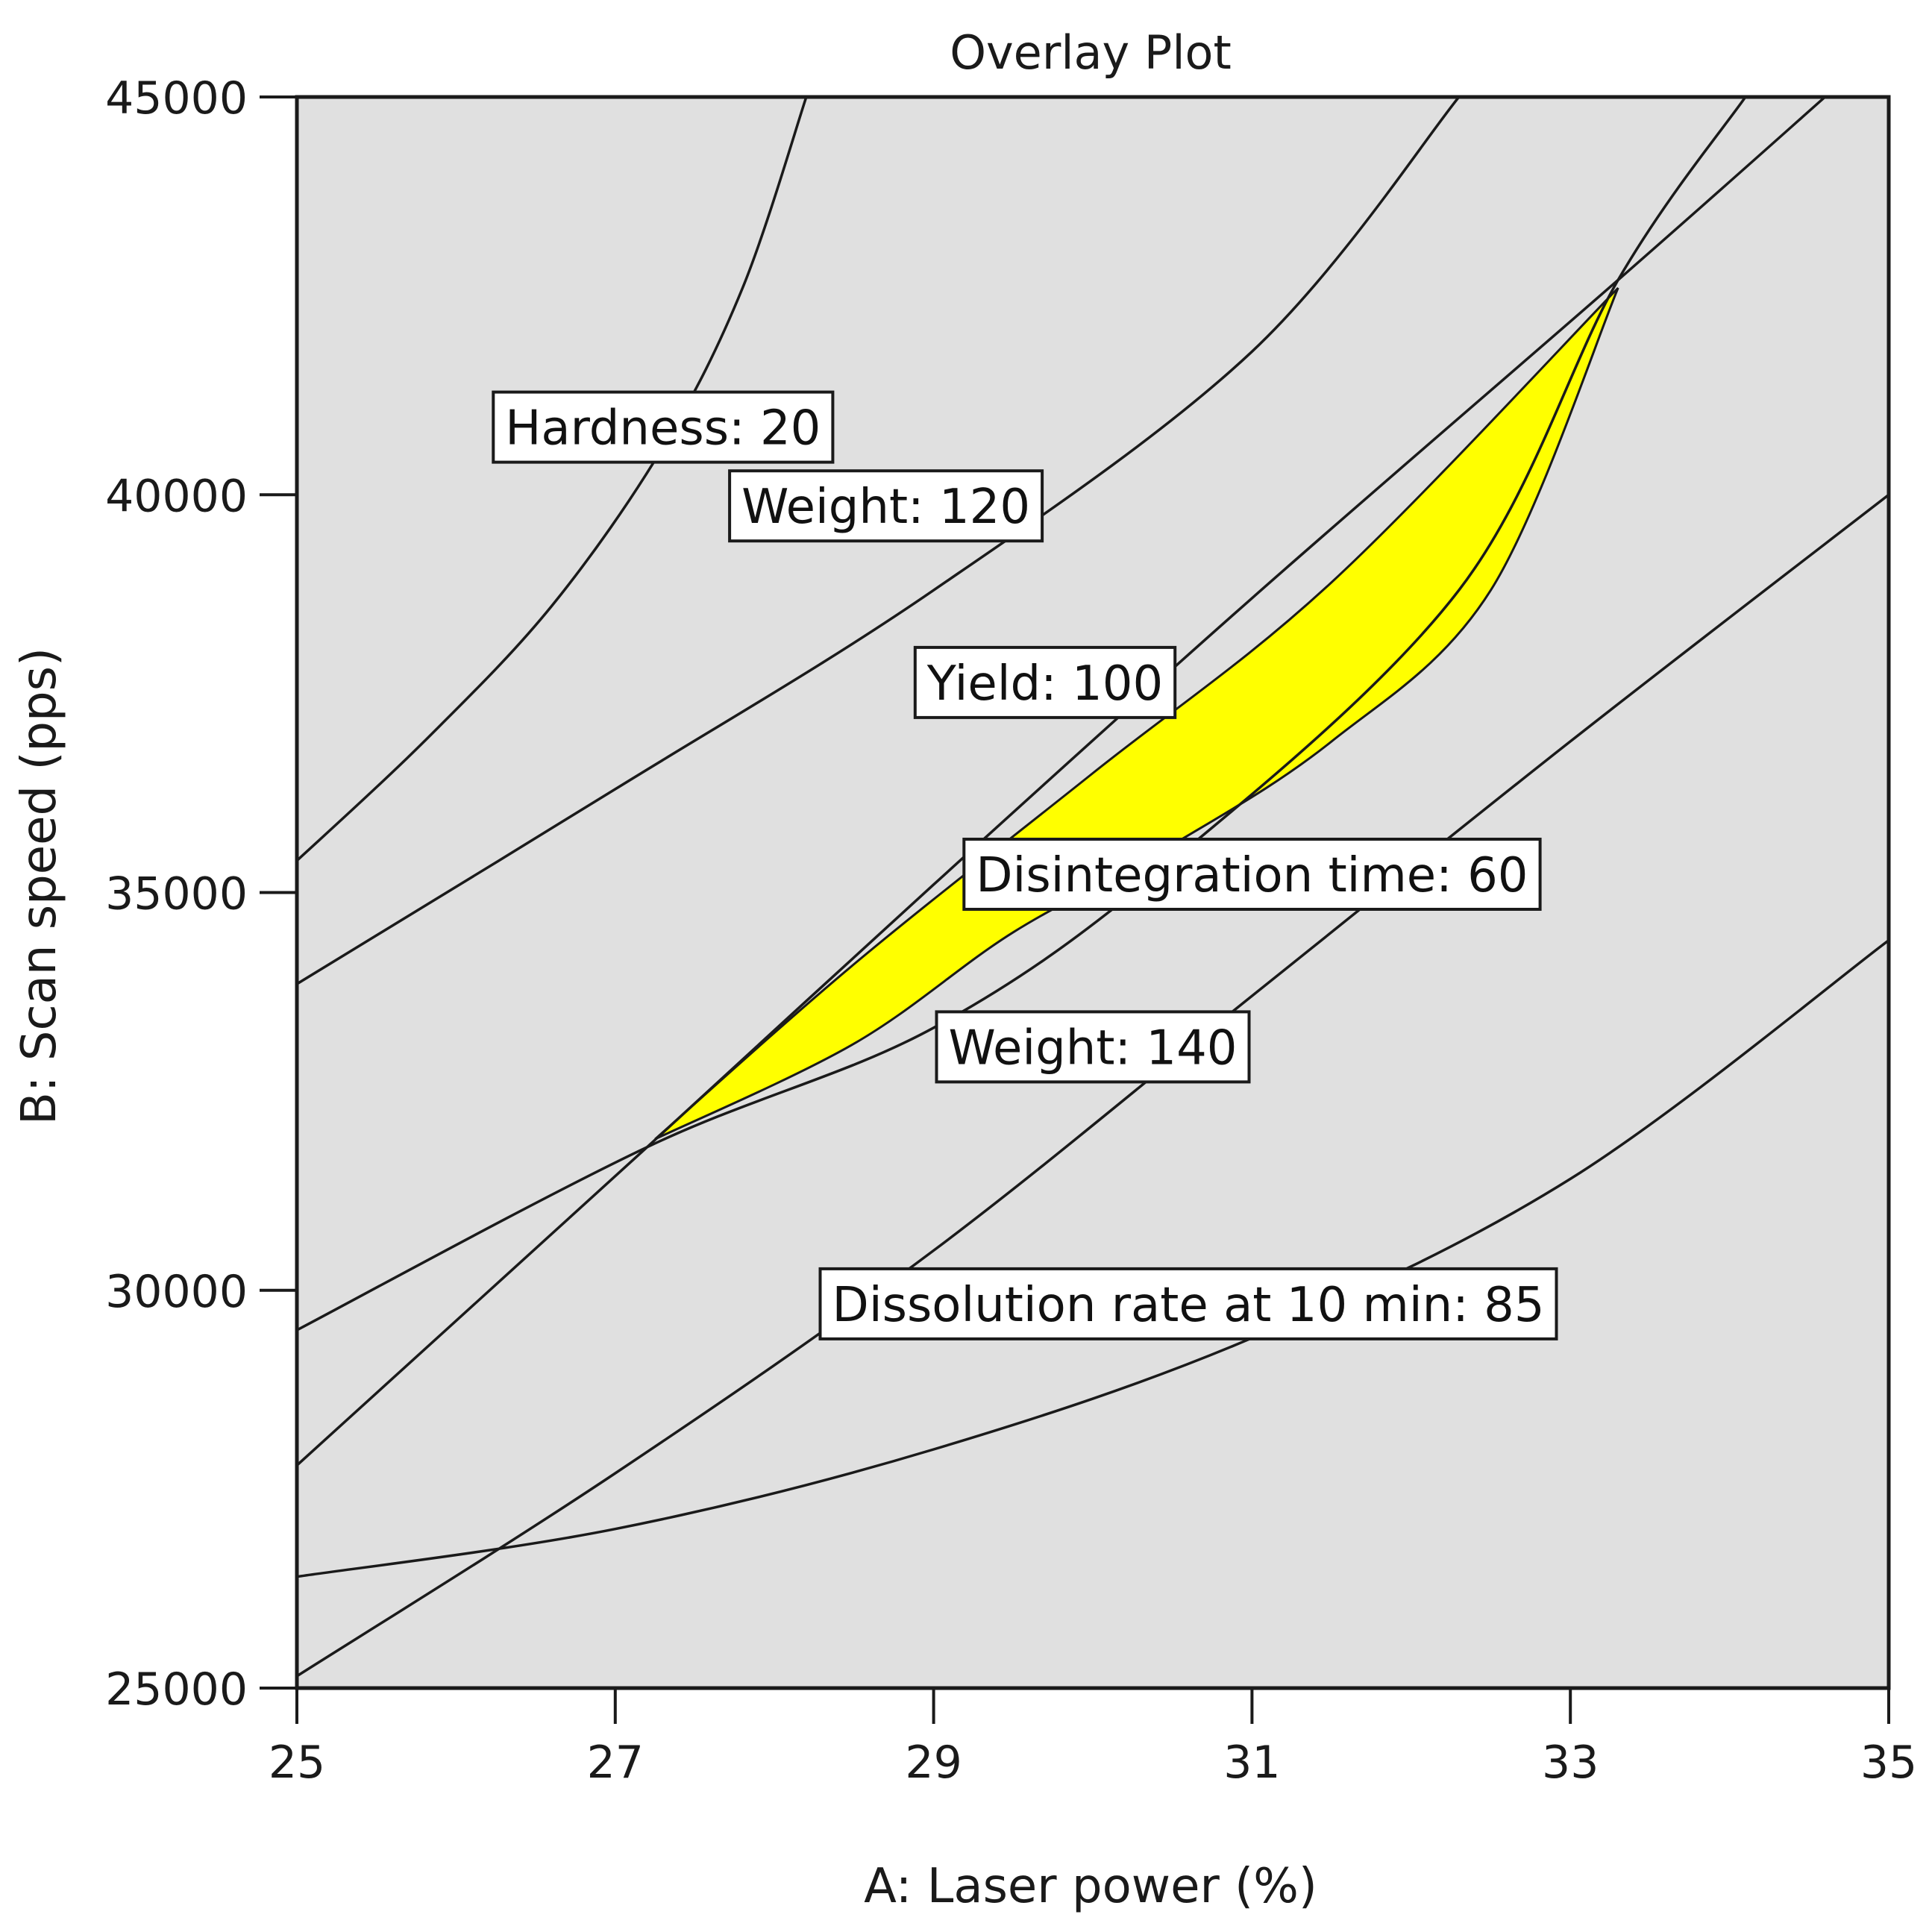 The height and width of the screenshot is (1932, 1932). What do you see at coordinates (176, 1292) in the screenshot?
I see `y-tick-label: 30000` at bounding box center [176, 1292].